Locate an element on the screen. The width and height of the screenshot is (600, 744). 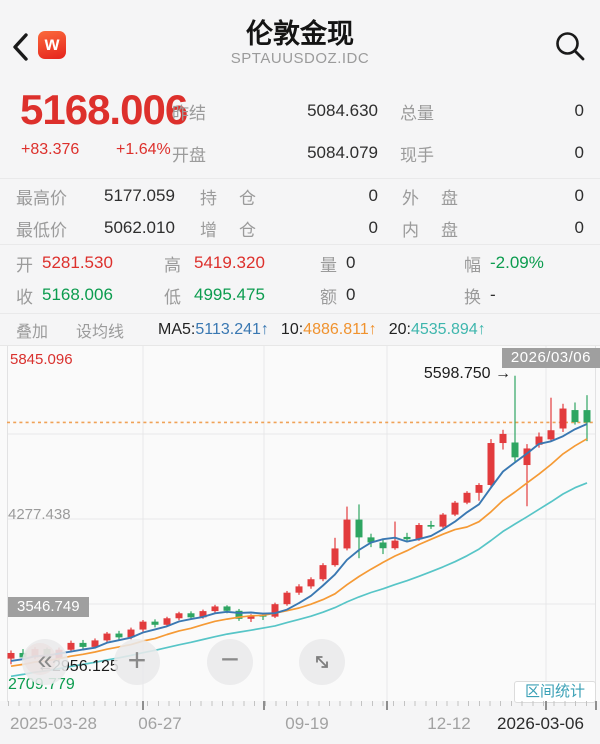
zoom-in-button: + is located at coordinates (137, 662).